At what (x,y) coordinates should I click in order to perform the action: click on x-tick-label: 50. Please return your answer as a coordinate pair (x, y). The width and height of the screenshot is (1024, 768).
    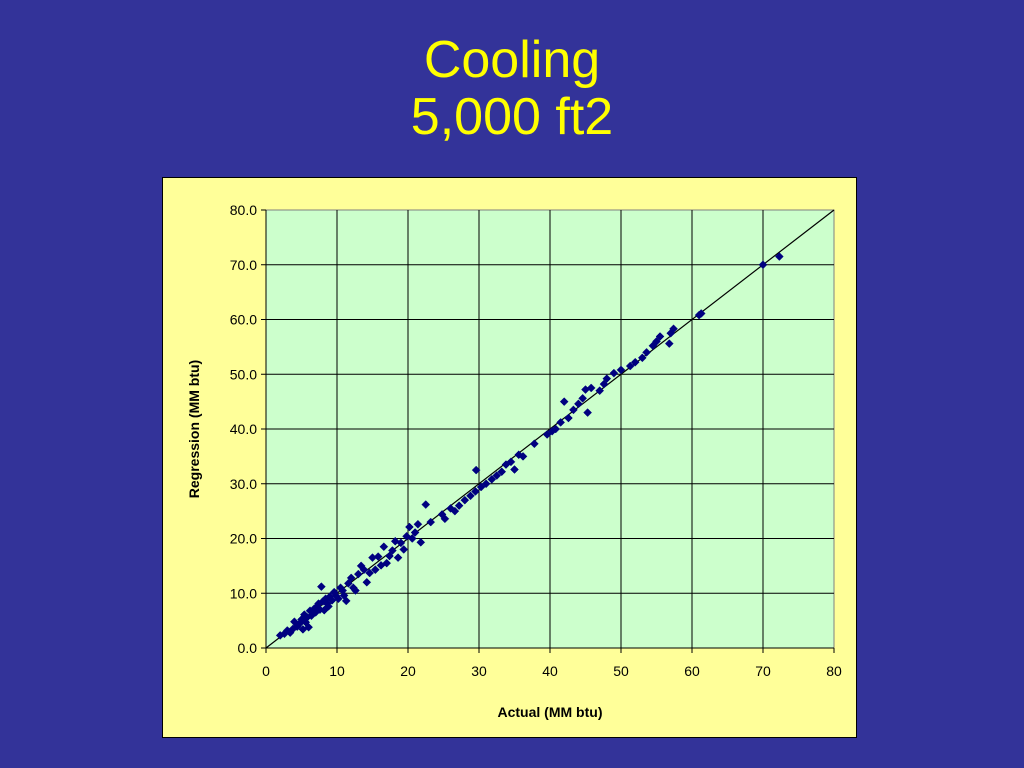
    Looking at the image, I should click on (621, 671).